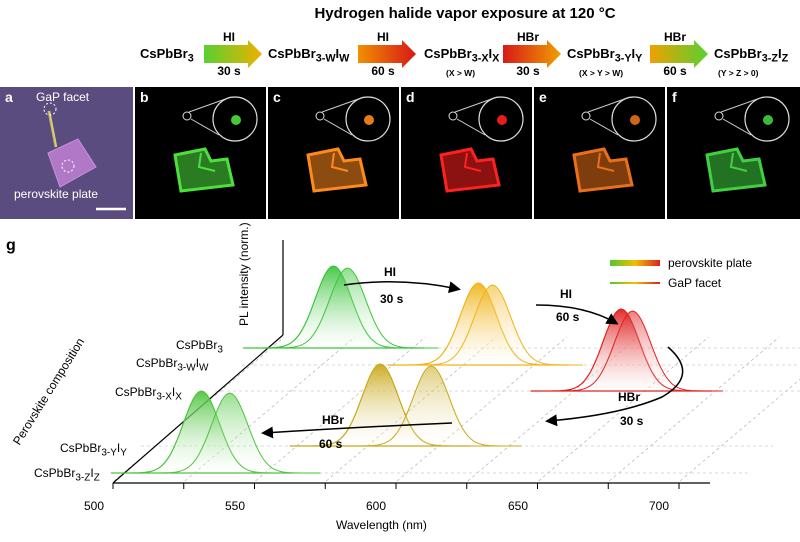  I want to click on composition-4: CsPbBr3-ZIZ, so click(751, 55).